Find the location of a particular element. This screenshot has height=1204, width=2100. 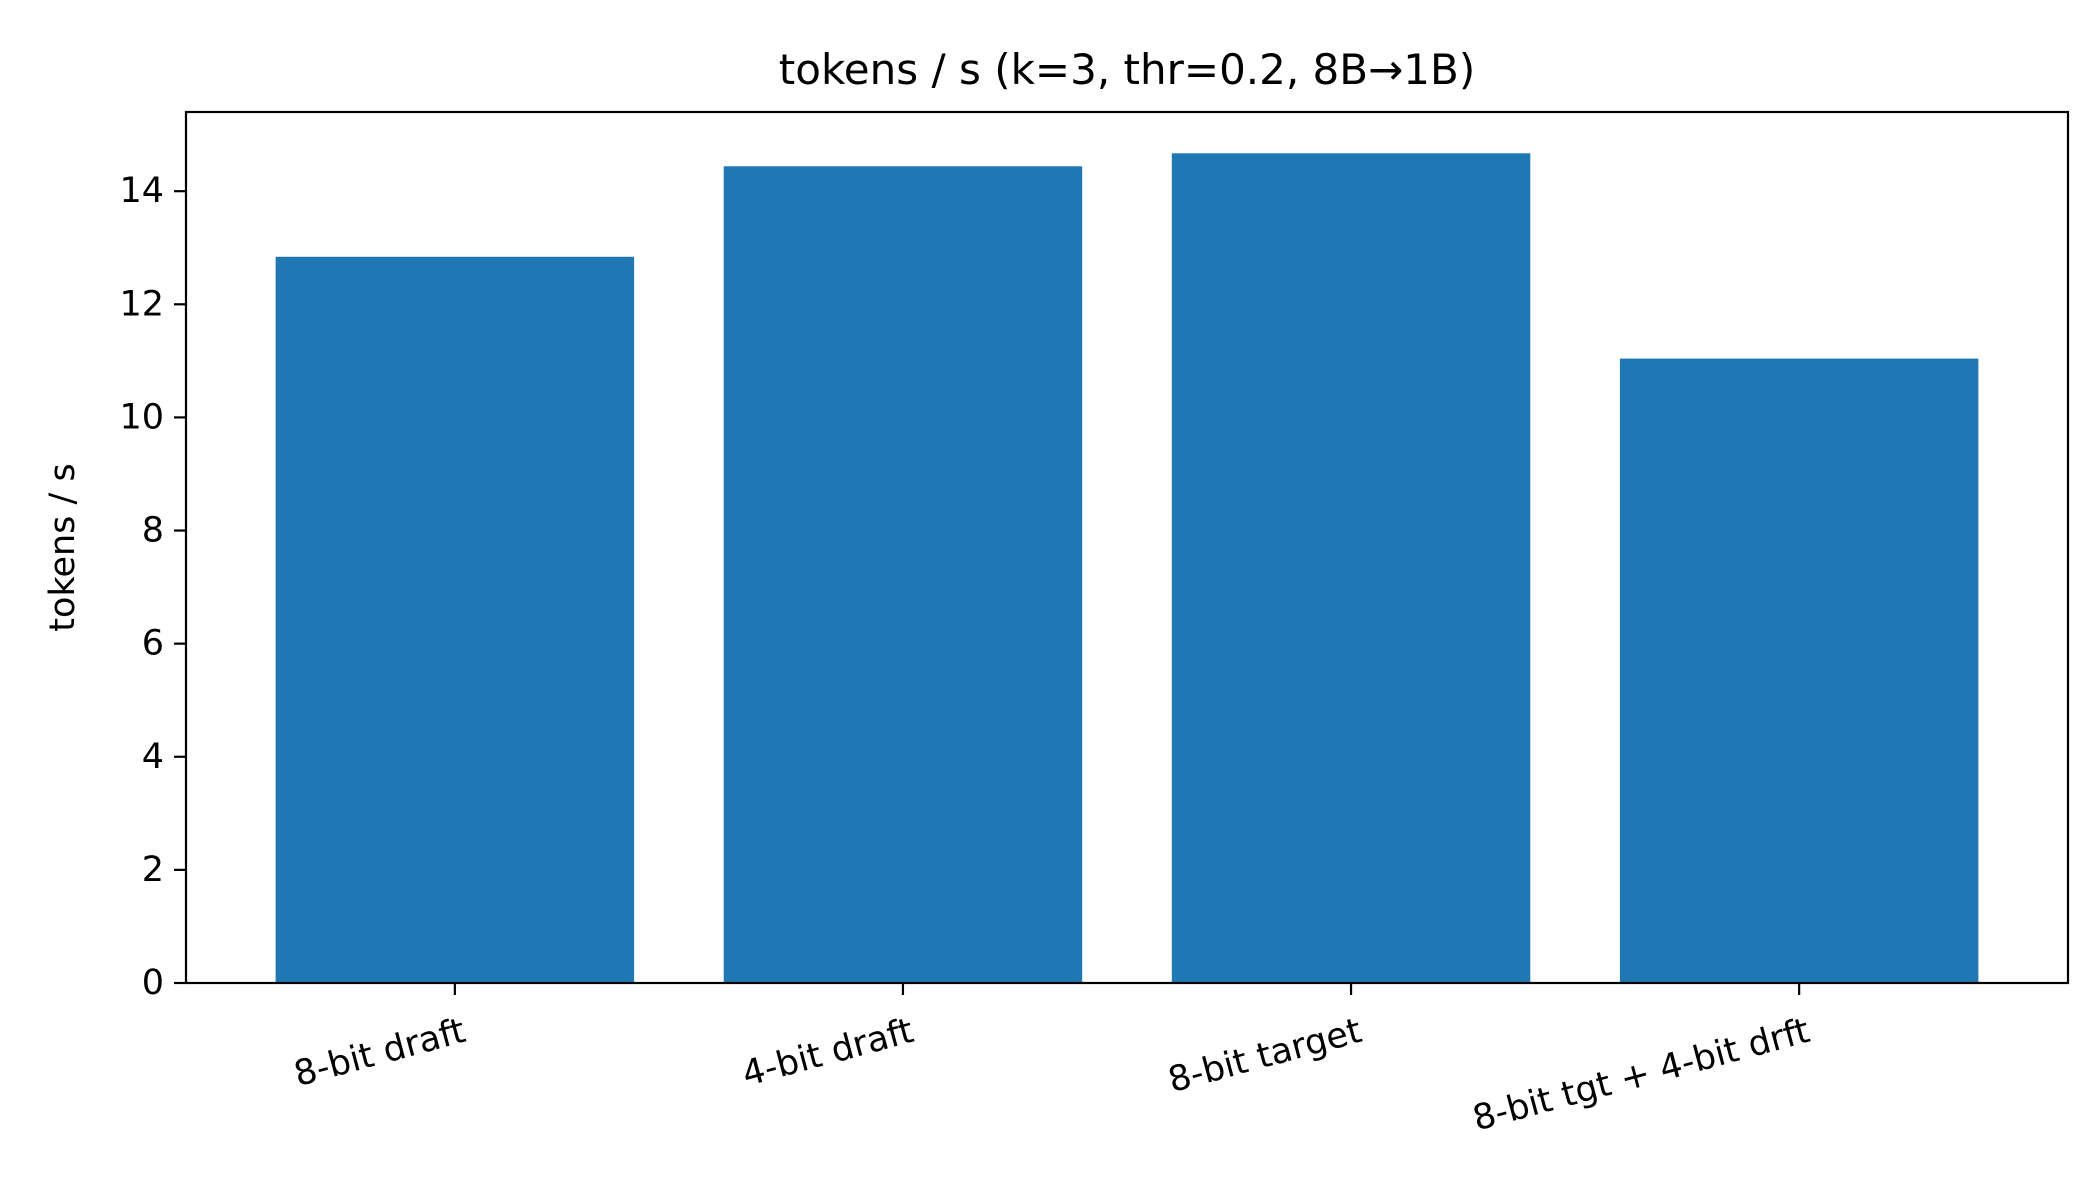

x-tick-label: 8-bit tgt + 4-bit drft is located at coordinates (1641, 1075).